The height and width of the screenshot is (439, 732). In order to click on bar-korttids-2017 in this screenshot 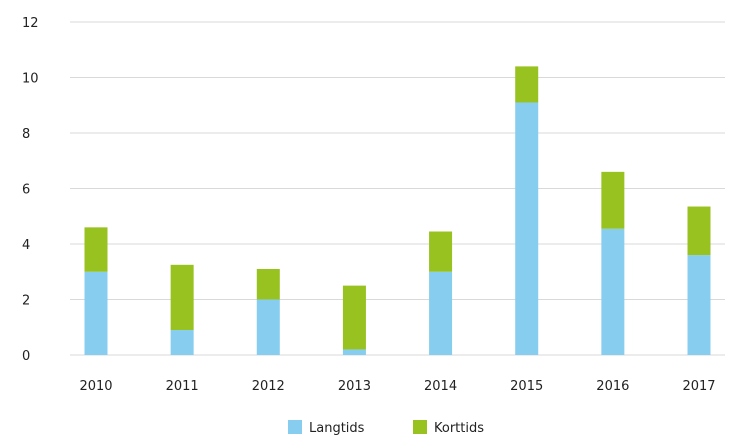, I will do `click(699, 231)`.